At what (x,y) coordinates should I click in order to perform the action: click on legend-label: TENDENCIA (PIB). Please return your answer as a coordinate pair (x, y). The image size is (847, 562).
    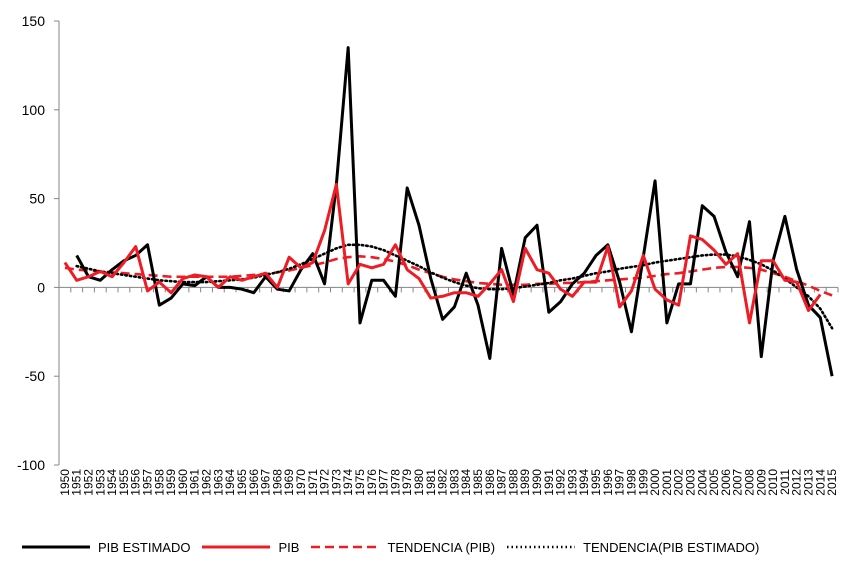
    Looking at the image, I should click on (441, 547).